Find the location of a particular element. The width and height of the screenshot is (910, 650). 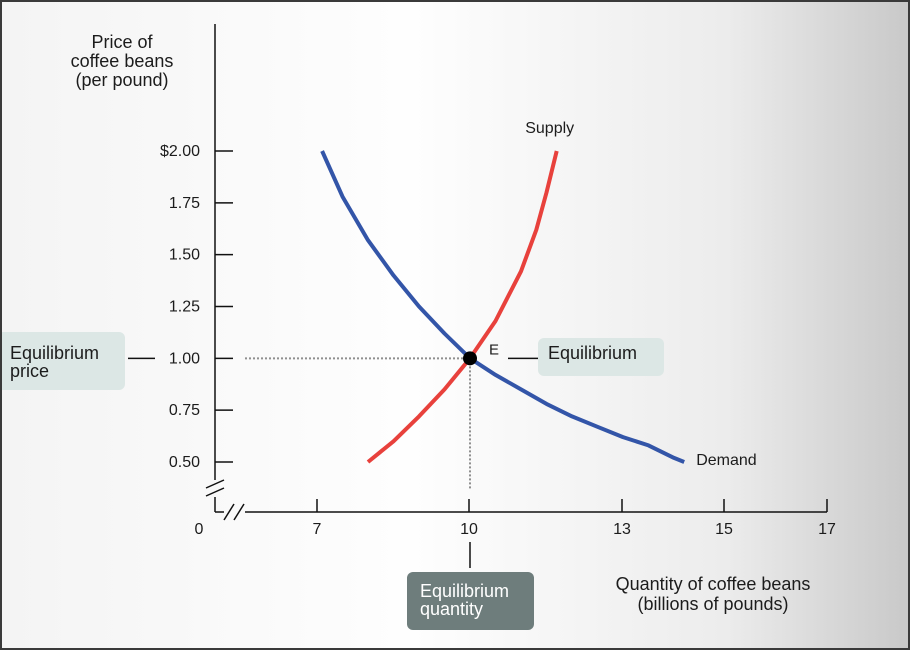

y-axis-title: coffee beans is located at coordinates (122, 61).